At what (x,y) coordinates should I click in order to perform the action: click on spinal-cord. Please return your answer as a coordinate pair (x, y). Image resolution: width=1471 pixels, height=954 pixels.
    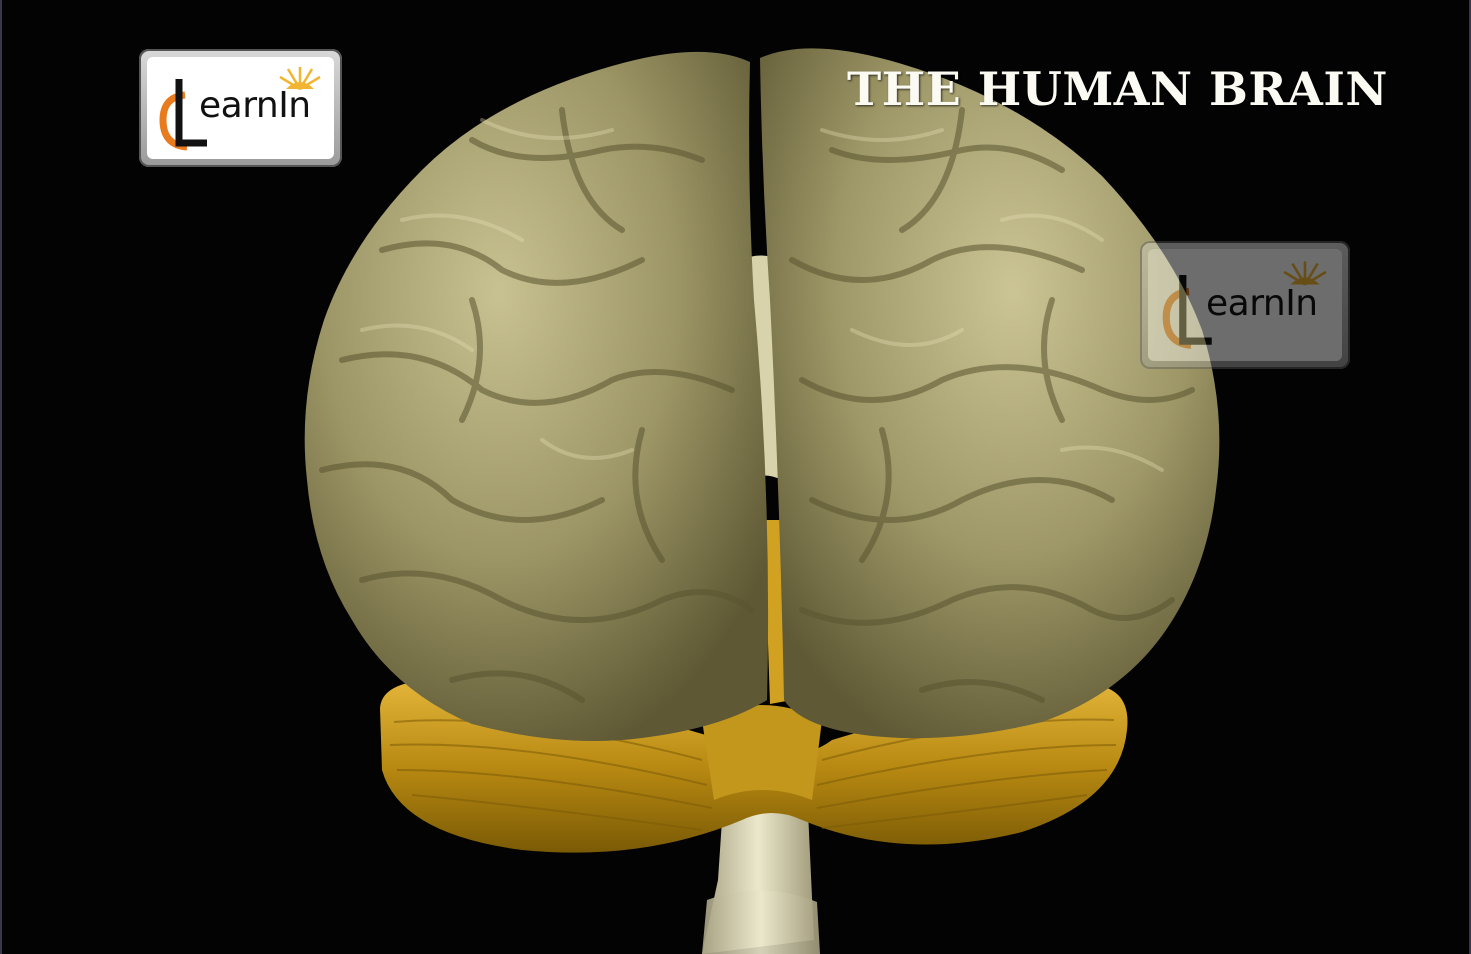
    Looking at the image, I should click on (761, 922).